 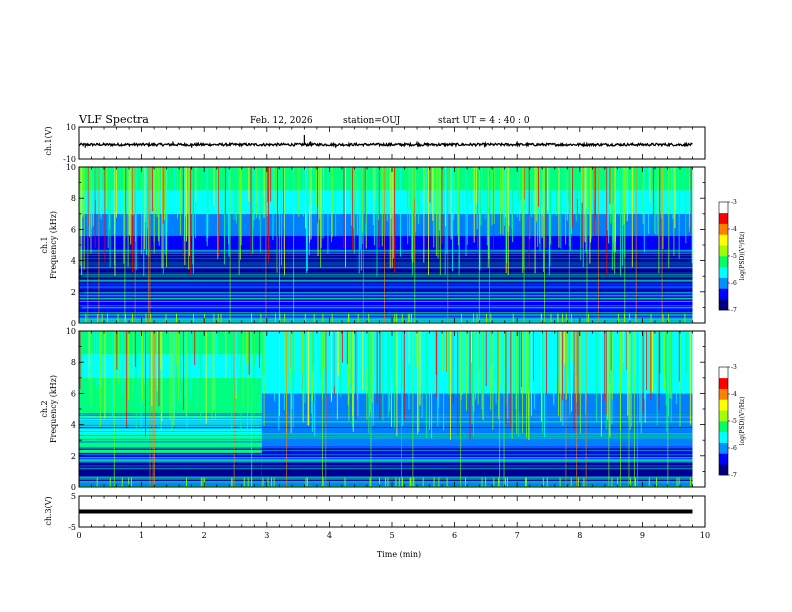 What do you see at coordinates (399, 554) in the screenshot?
I see `x-axis-label: Time (min)` at bounding box center [399, 554].